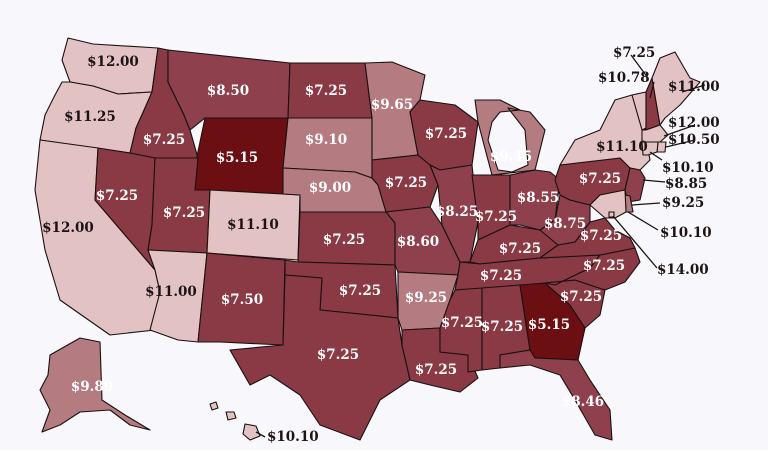 This screenshot has width=768, height=450. Describe the element at coordinates (538, 198) in the screenshot. I see `wage-label-oh: $8.55` at that location.